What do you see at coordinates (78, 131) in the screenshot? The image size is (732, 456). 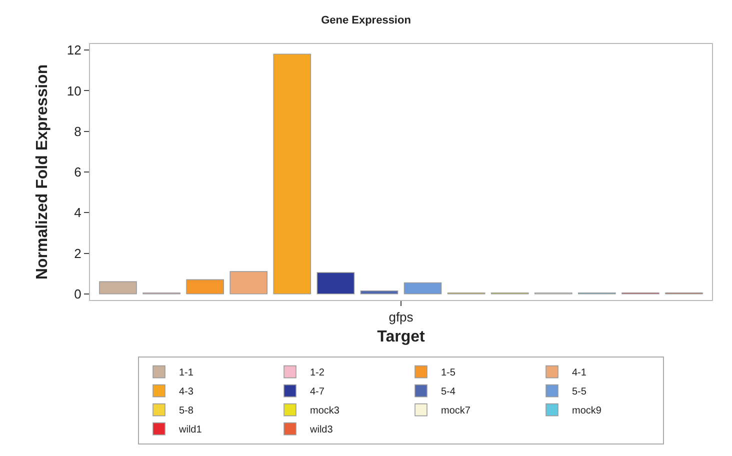 I see `y-tick-label: 8` at bounding box center [78, 131].